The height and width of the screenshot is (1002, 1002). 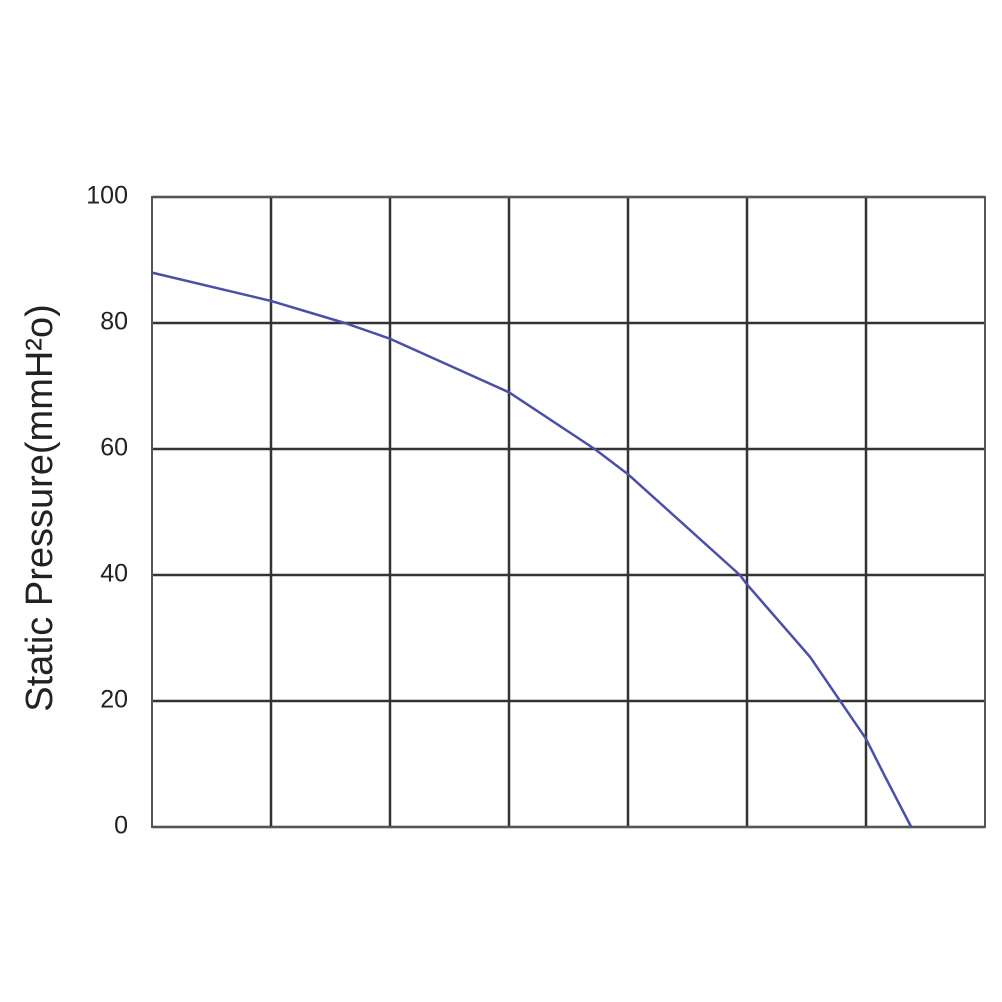 I want to click on y-tick-label: 60, so click(x=114, y=448).